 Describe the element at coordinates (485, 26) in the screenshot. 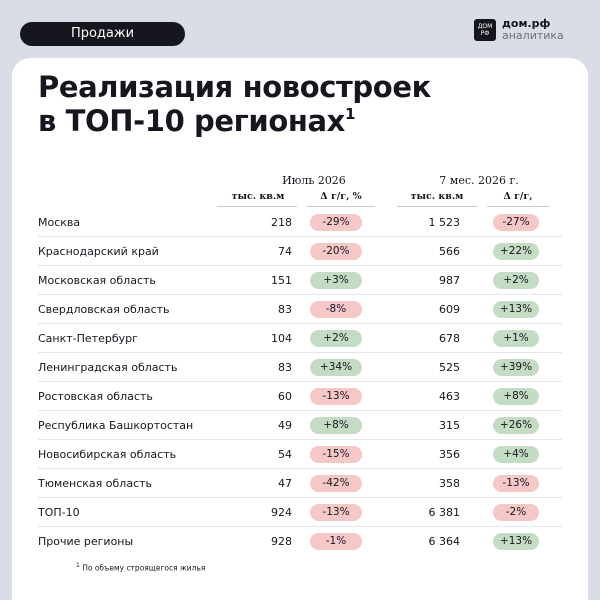

I see `logo-line1: ДОМ` at that location.